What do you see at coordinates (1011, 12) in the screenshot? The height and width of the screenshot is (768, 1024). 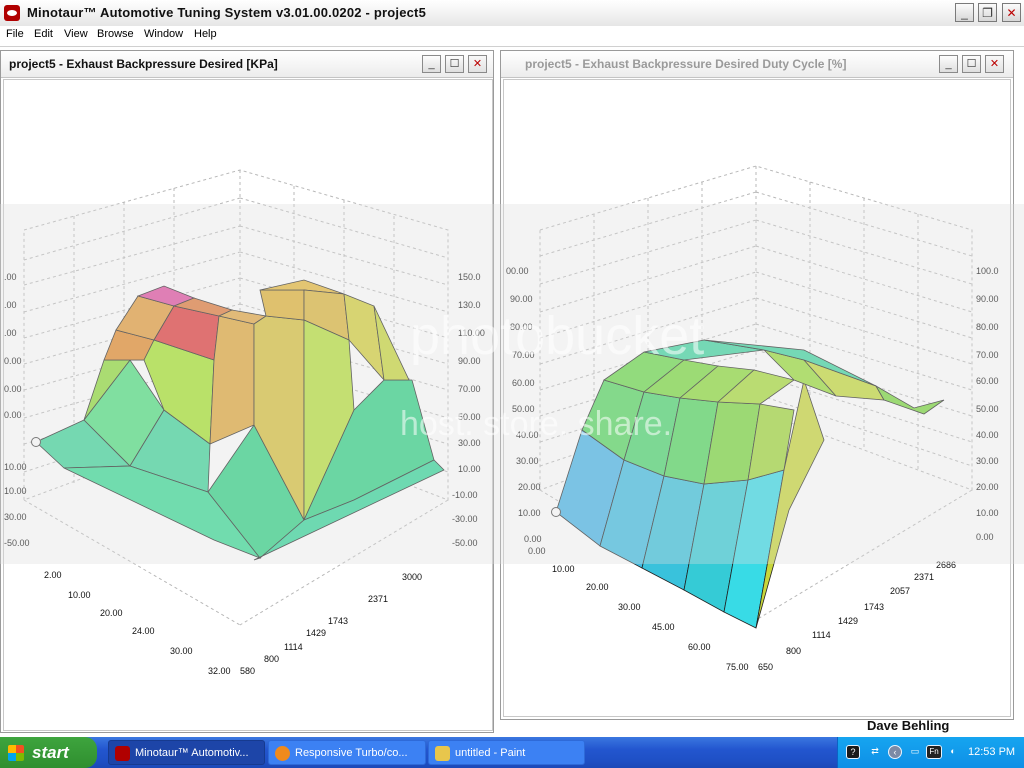 I see `app-close-button: ✕` at bounding box center [1011, 12].